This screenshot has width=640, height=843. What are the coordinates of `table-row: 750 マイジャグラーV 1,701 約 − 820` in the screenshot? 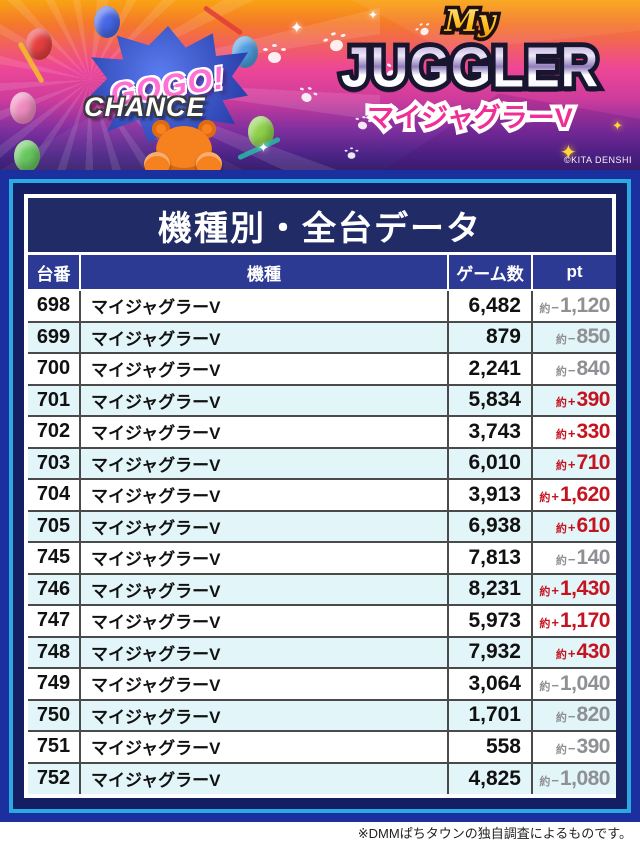 It's located at (322, 715).